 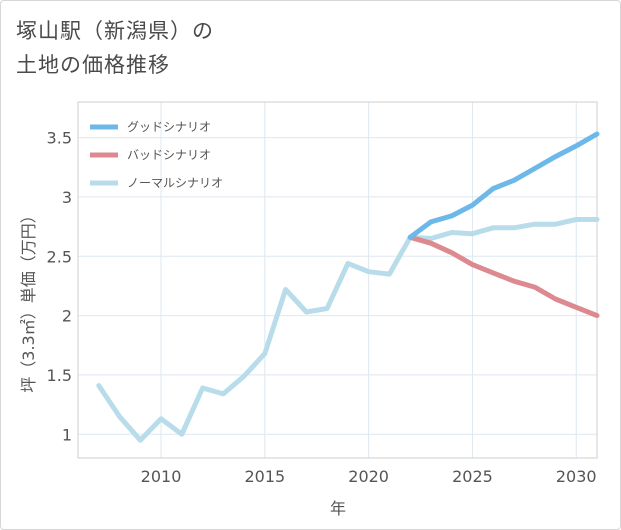 I want to click on y-tick-2: 2, so click(x=67, y=316).